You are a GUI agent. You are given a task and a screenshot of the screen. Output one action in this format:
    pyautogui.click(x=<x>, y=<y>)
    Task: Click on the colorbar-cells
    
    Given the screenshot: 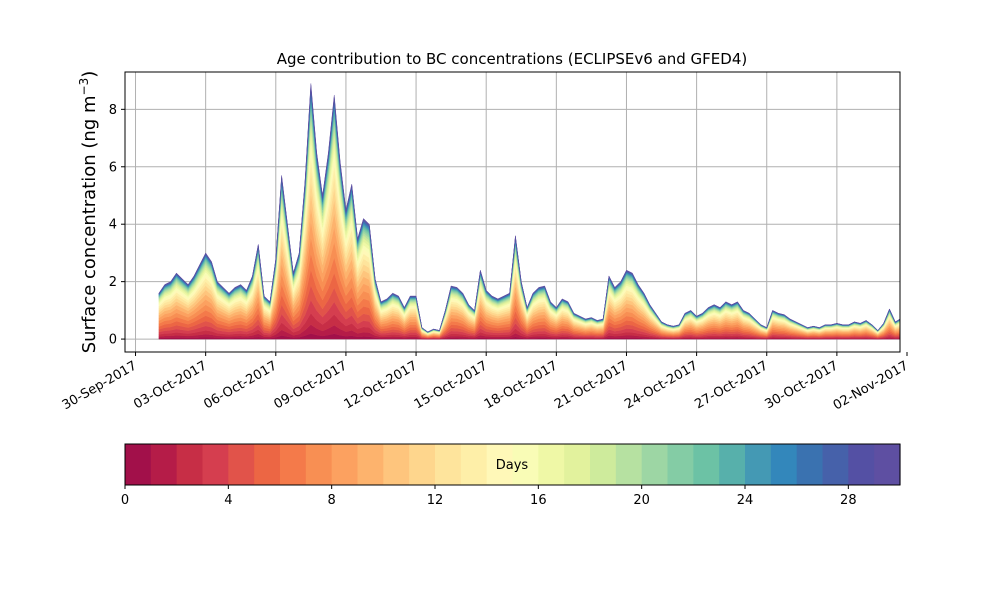 What is the action you would take?
    pyautogui.click(x=513, y=464)
    